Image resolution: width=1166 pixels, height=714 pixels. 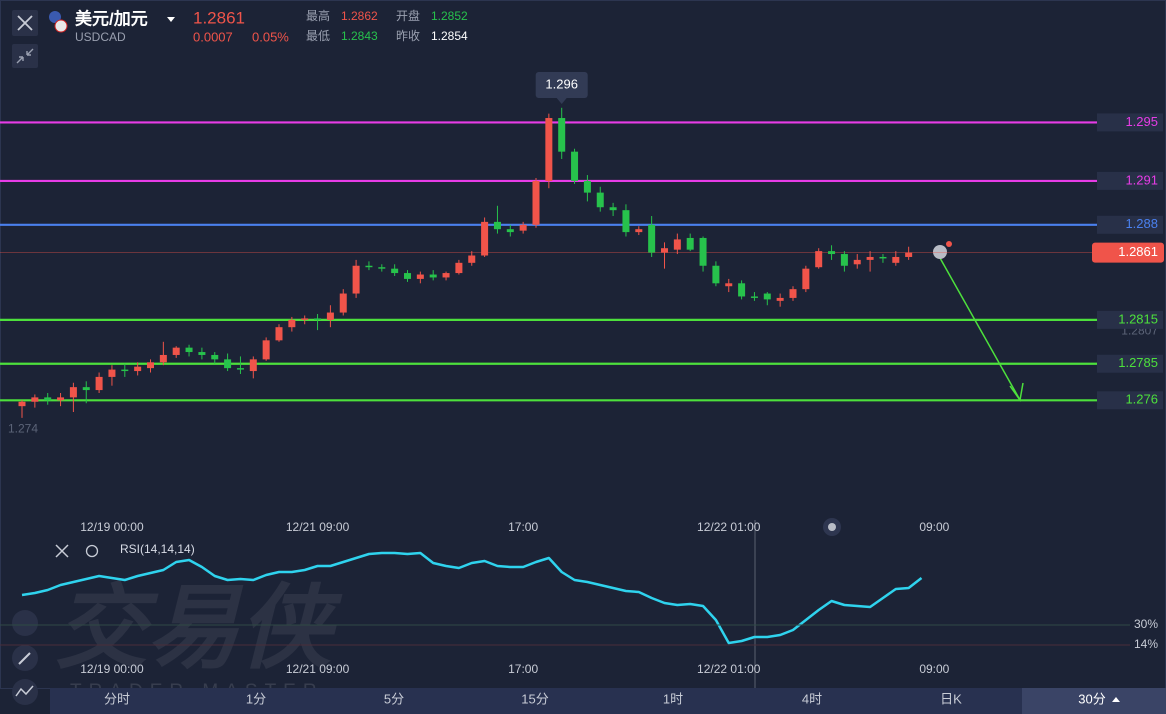 I want to click on pair-dropdown, so click(x=171, y=19).